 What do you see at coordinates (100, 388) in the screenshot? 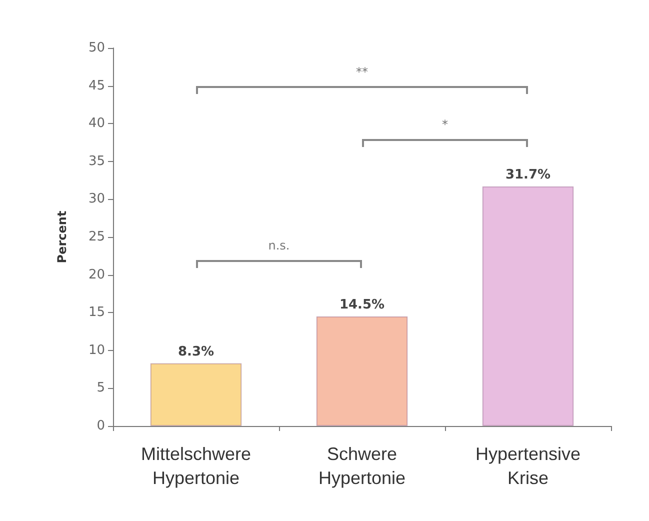
I see `y-tick-label: 5` at bounding box center [100, 388].